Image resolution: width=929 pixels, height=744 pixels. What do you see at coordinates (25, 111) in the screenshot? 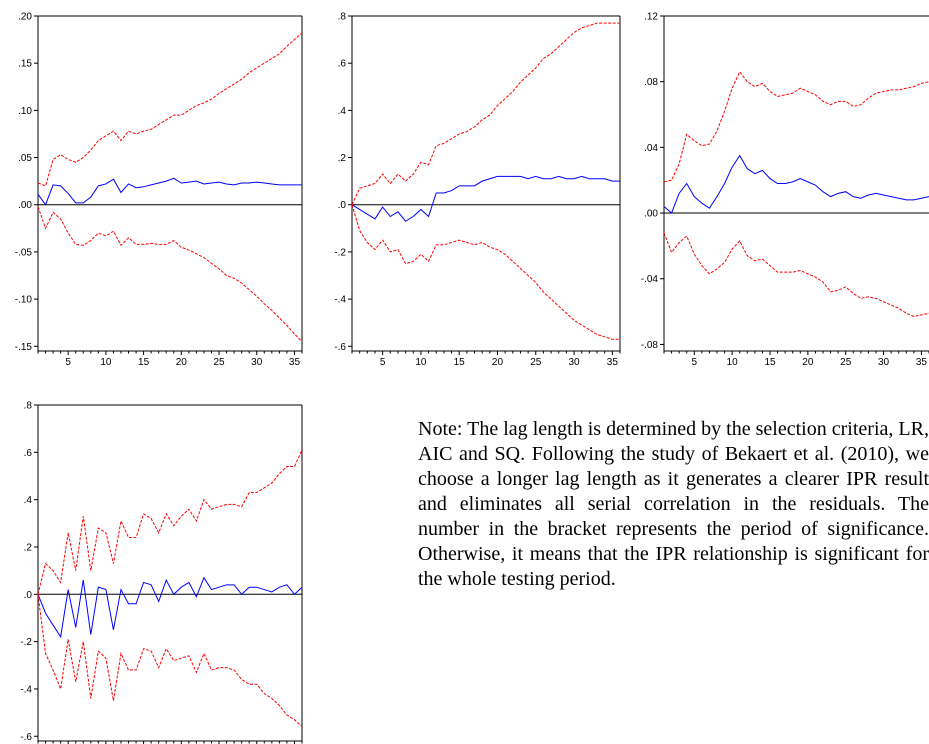
I see `y-tick-label: .10` at bounding box center [25, 111].